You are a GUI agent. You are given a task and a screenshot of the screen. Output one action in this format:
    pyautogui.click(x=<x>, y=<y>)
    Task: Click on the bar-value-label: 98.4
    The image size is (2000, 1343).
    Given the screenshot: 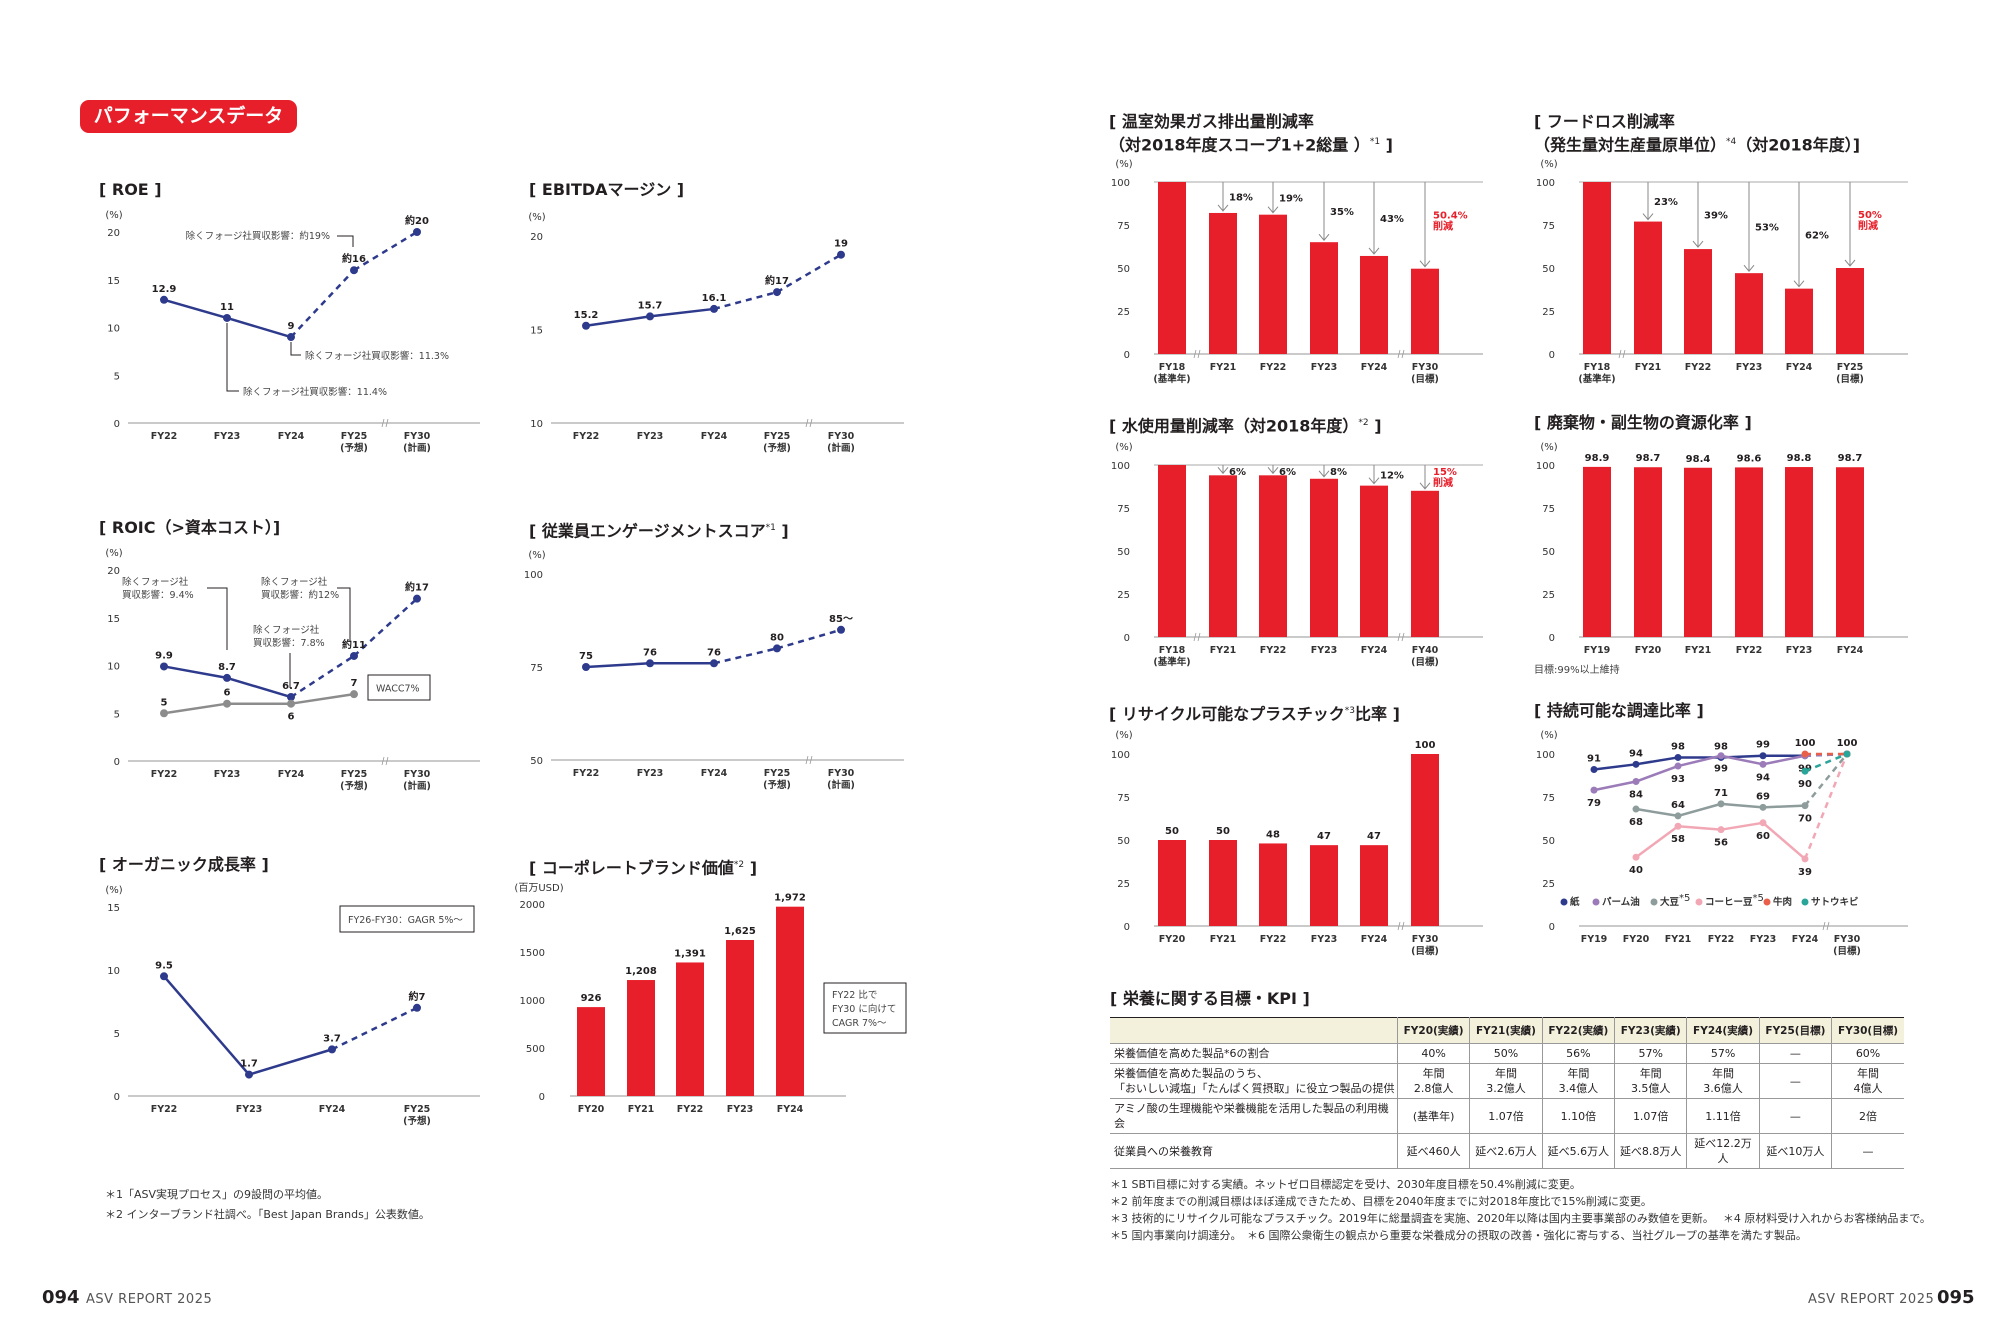 What is the action you would take?
    pyautogui.click(x=1698, y=459)
    